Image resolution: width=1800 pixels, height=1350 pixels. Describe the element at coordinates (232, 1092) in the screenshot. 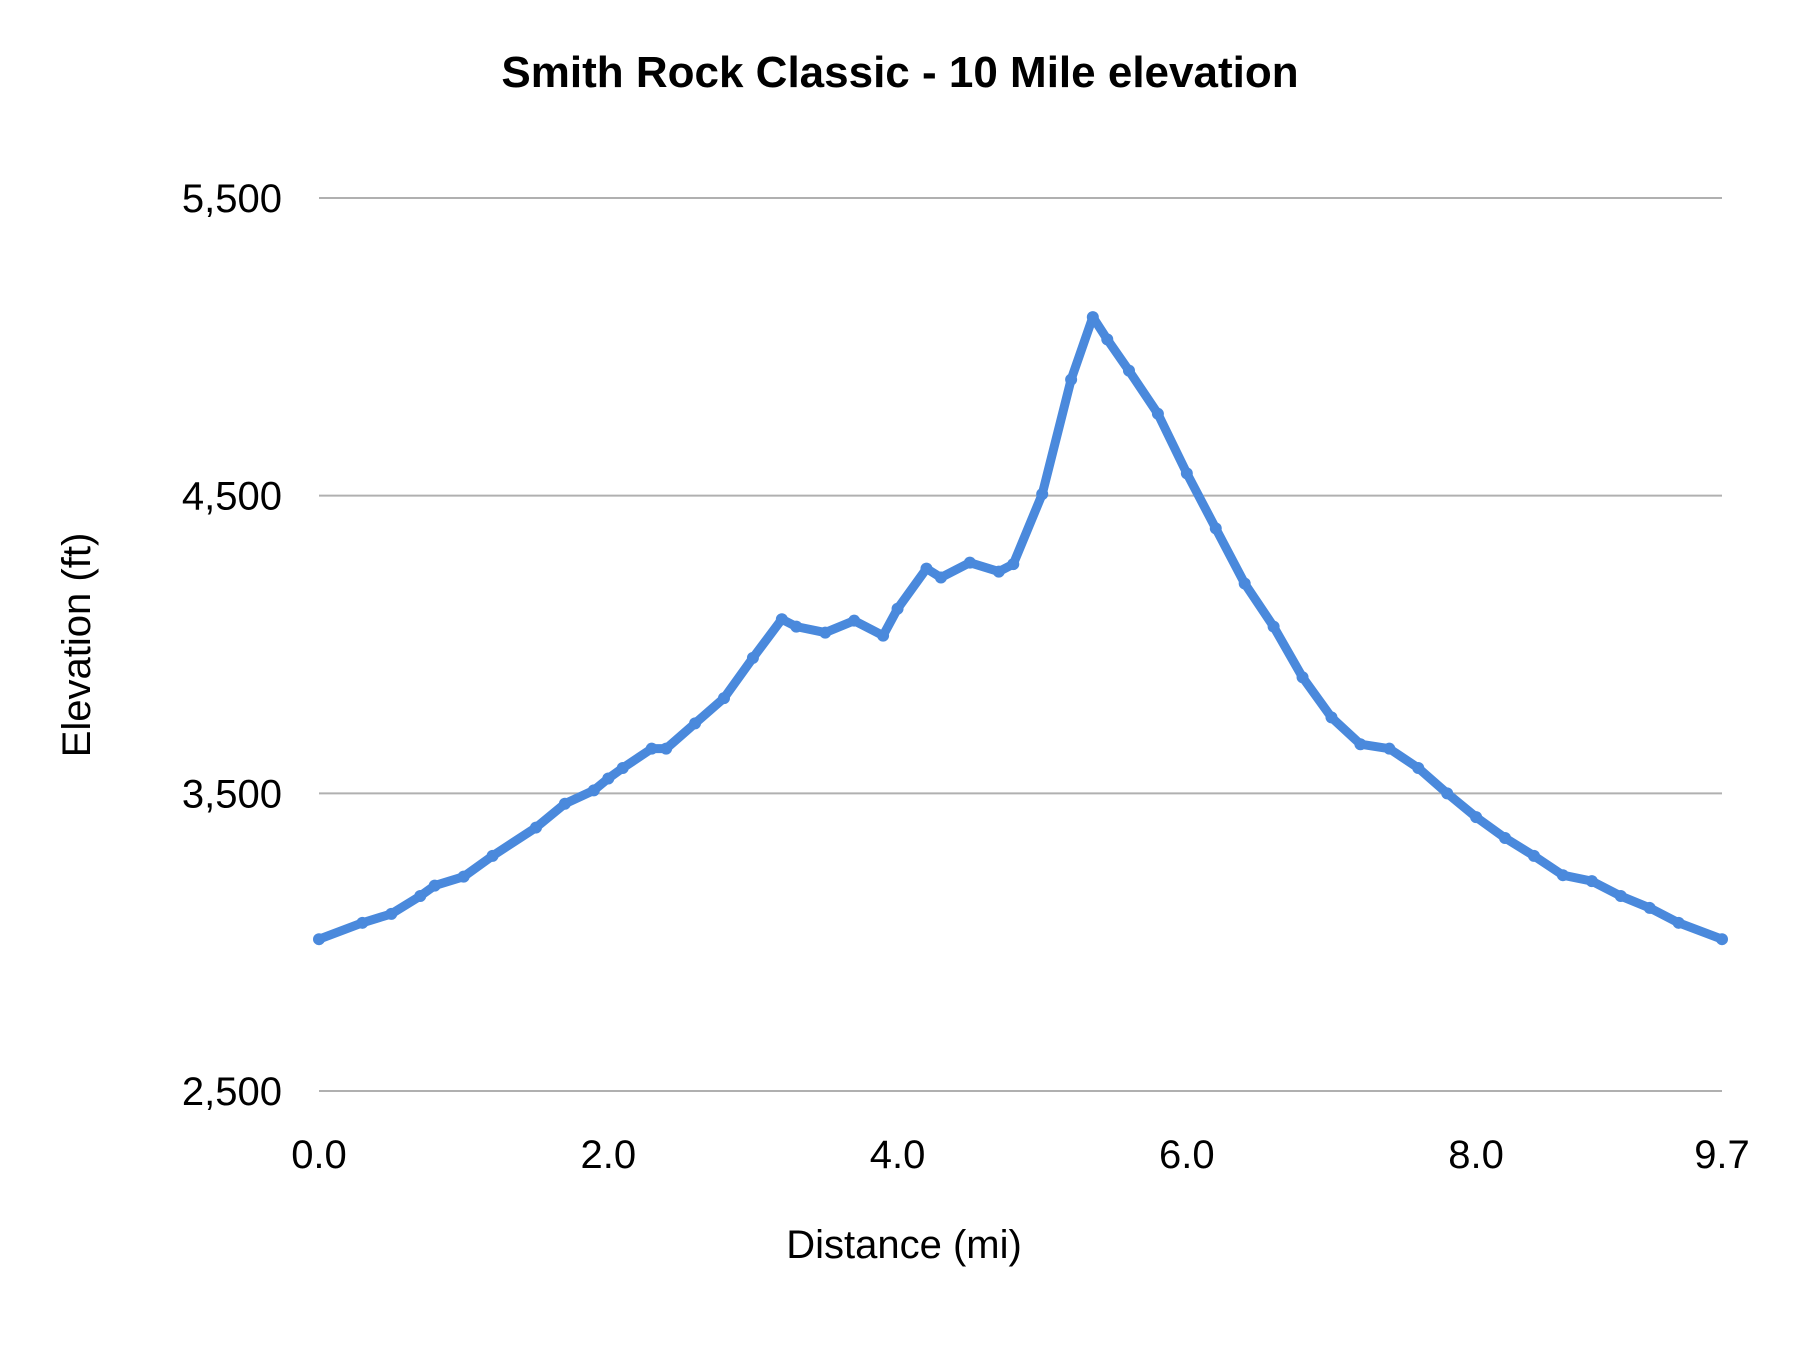

I see `y-tick-label: 2,500` at that location.